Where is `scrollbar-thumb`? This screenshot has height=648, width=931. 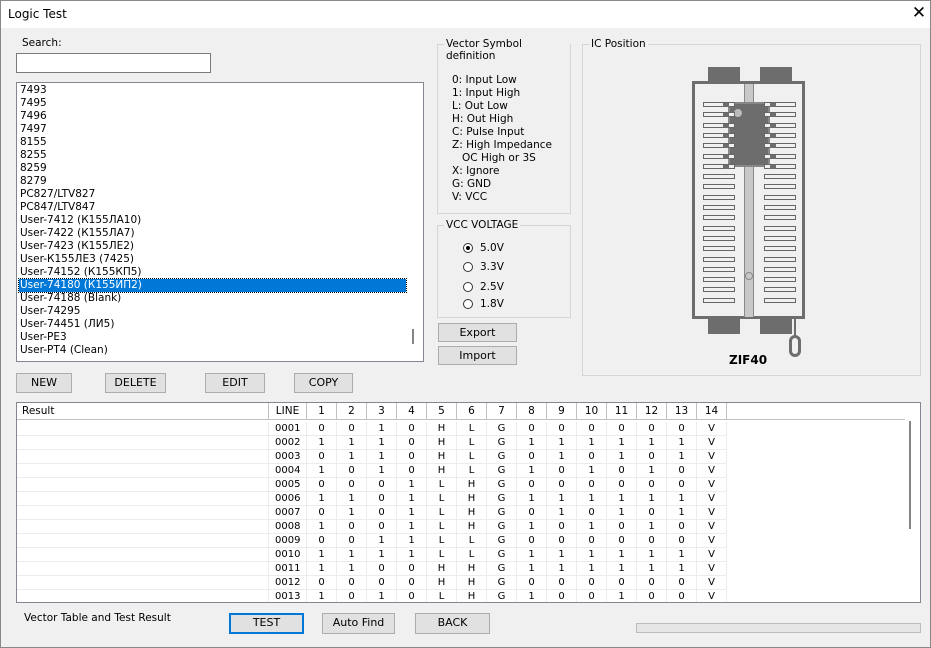
scrollbar-thumb is located at coordinates (413, 336).